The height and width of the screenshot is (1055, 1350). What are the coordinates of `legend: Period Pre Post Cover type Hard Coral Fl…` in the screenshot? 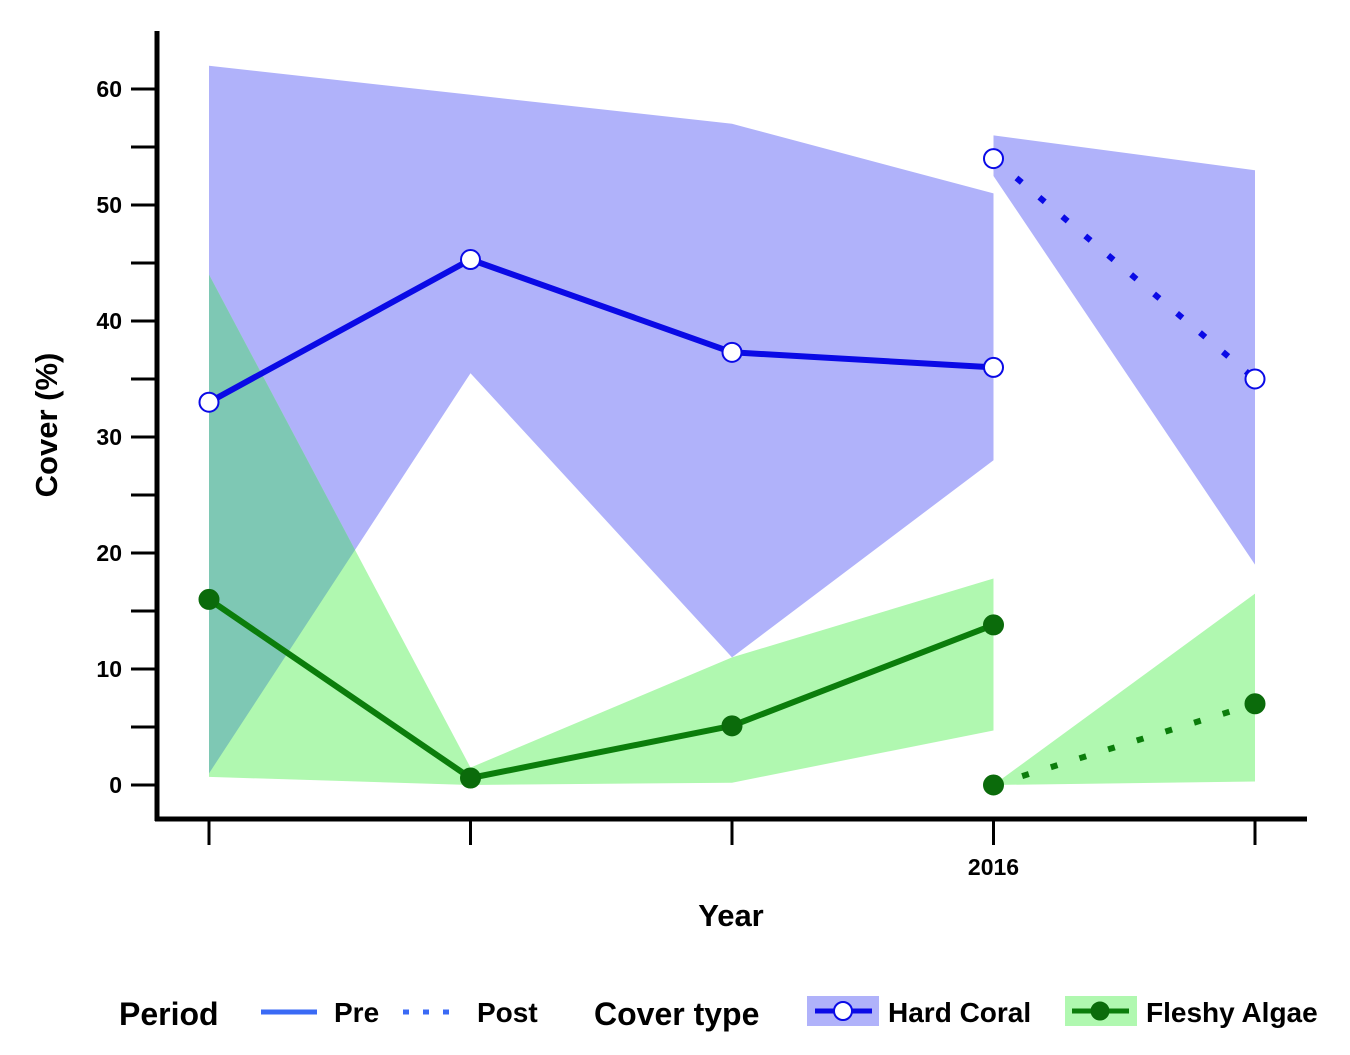 It's located at (718, 1014).